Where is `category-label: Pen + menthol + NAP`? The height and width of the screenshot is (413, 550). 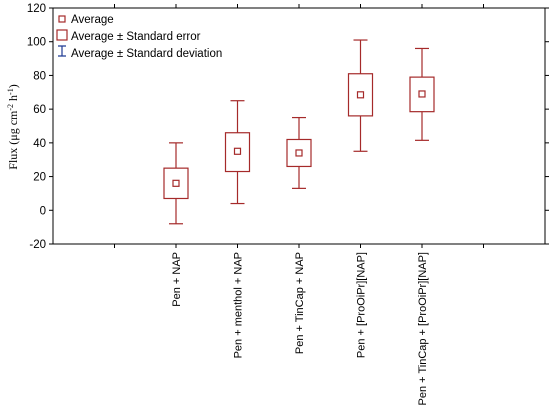 category-label: Pen + menthol + NAP is located at coordinates (239, 305).